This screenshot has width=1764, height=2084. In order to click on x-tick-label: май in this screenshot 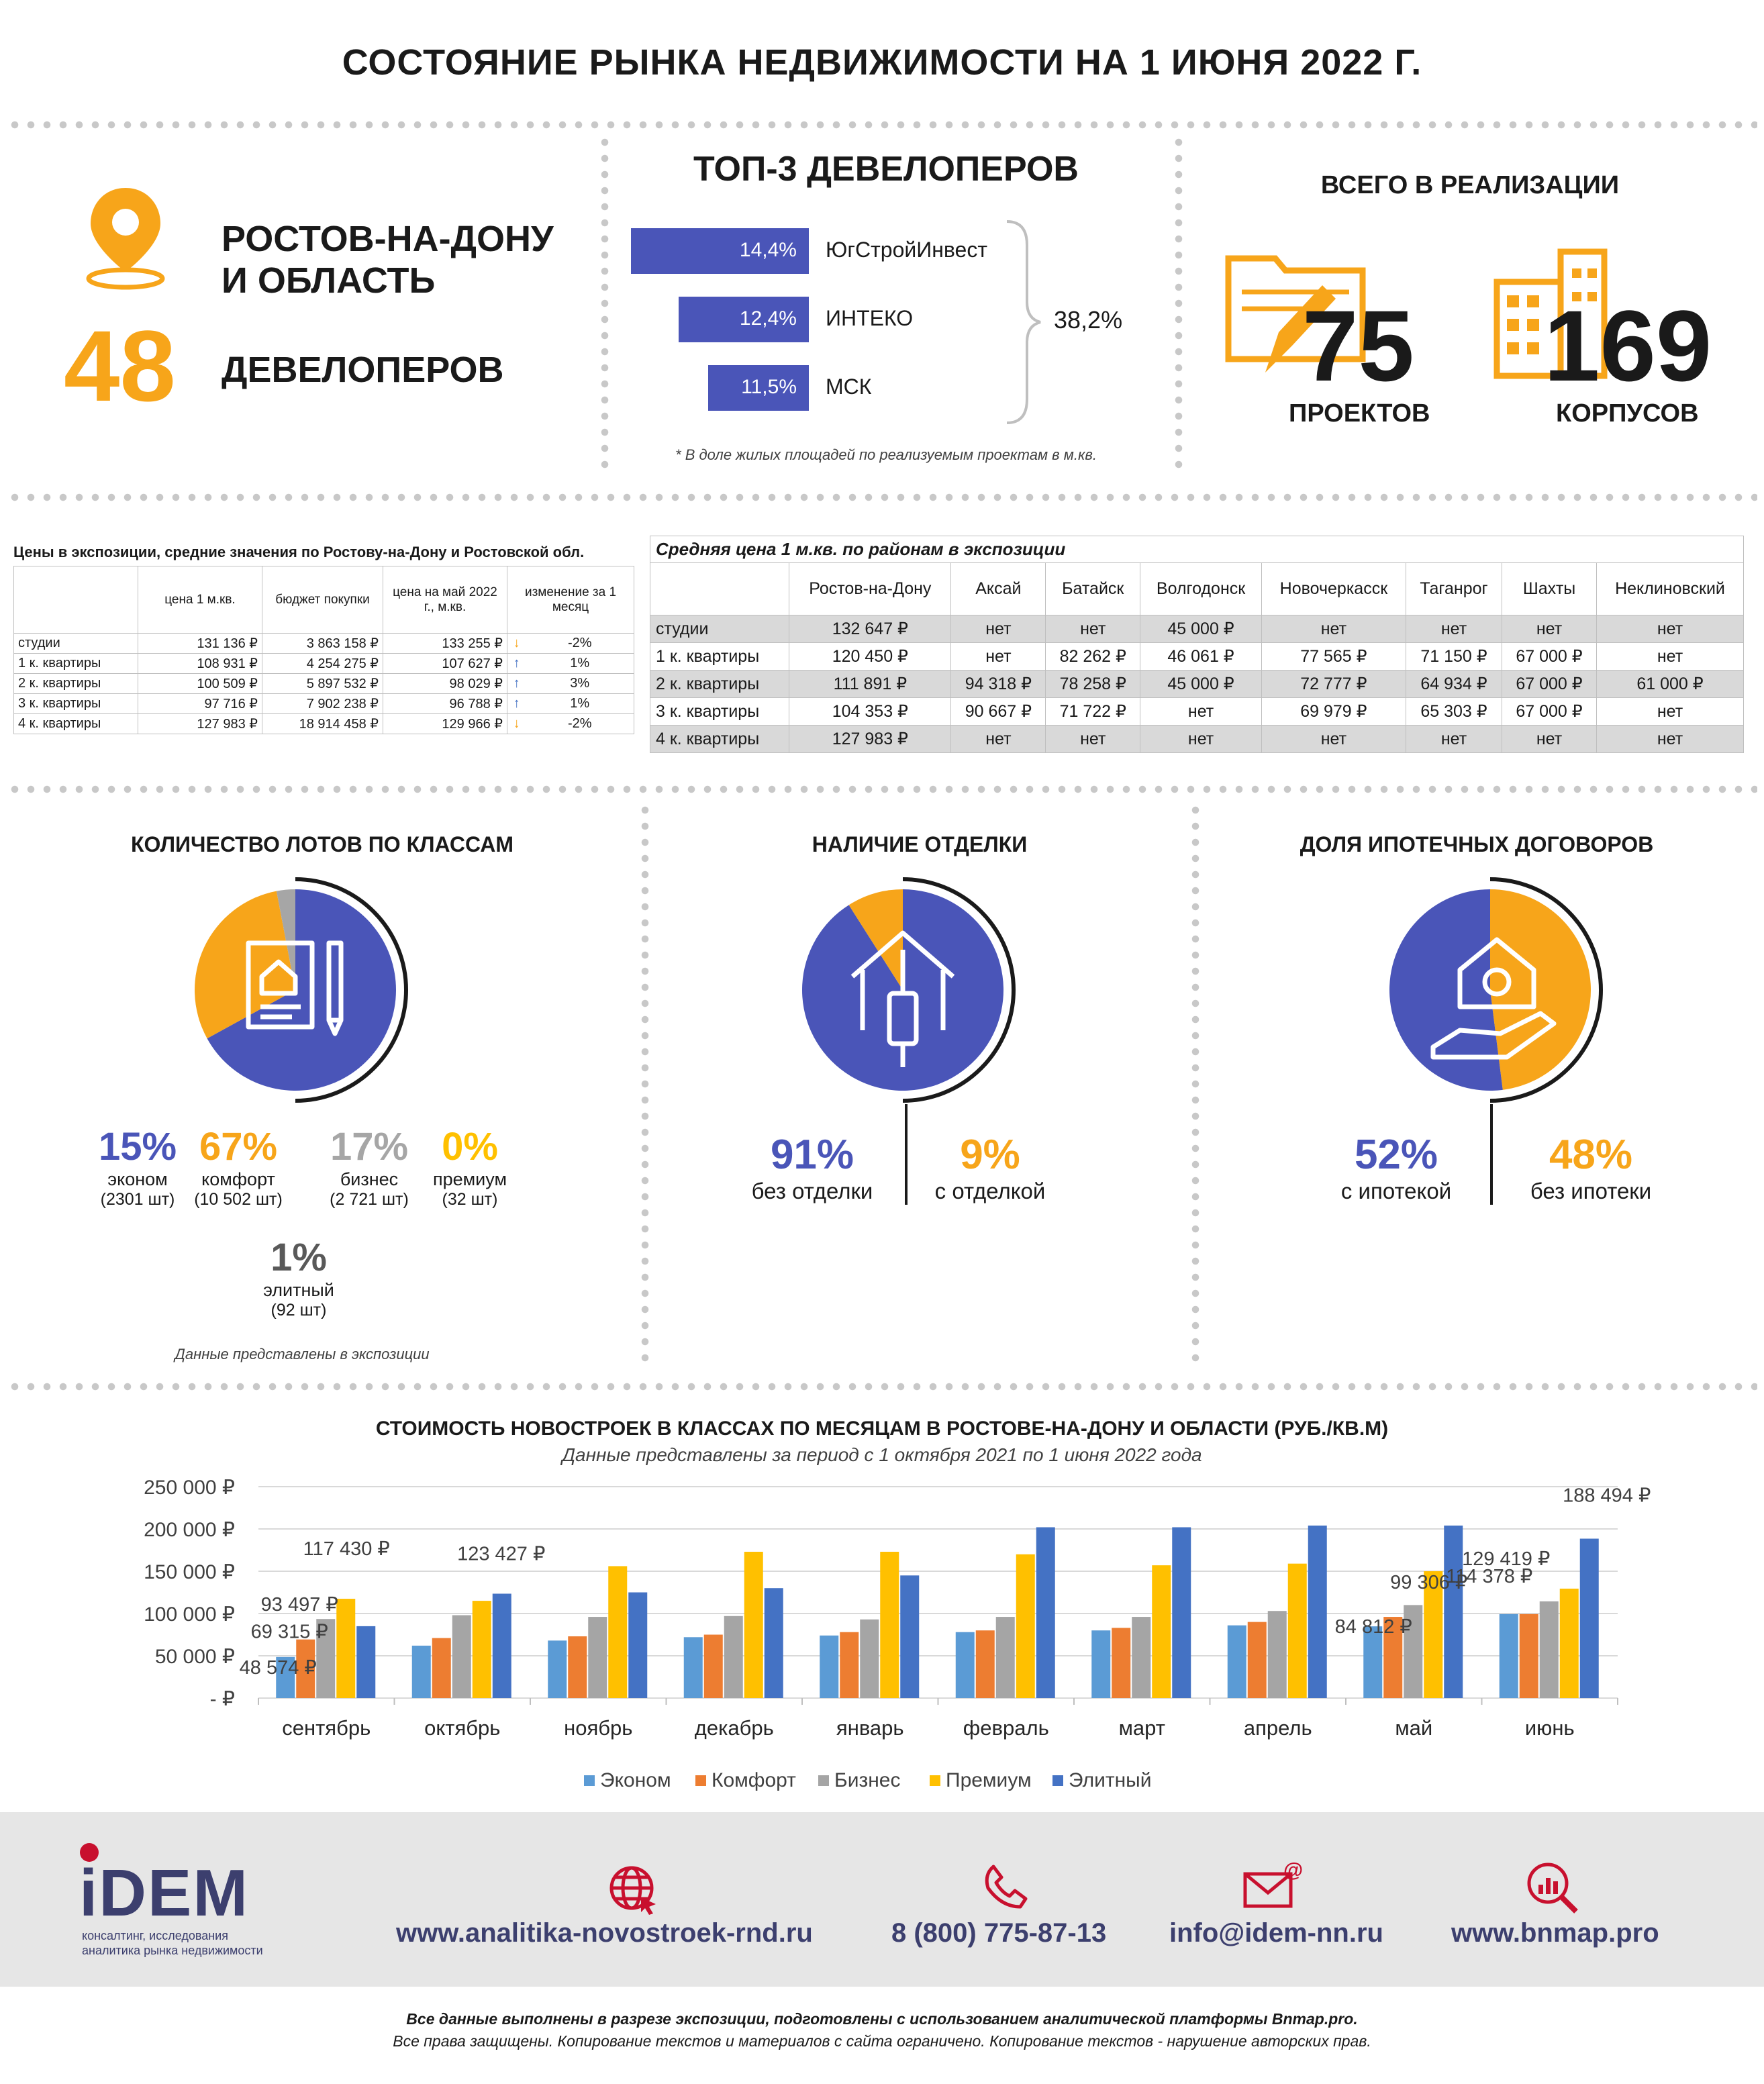, I will do `click(1413, 1728)`.